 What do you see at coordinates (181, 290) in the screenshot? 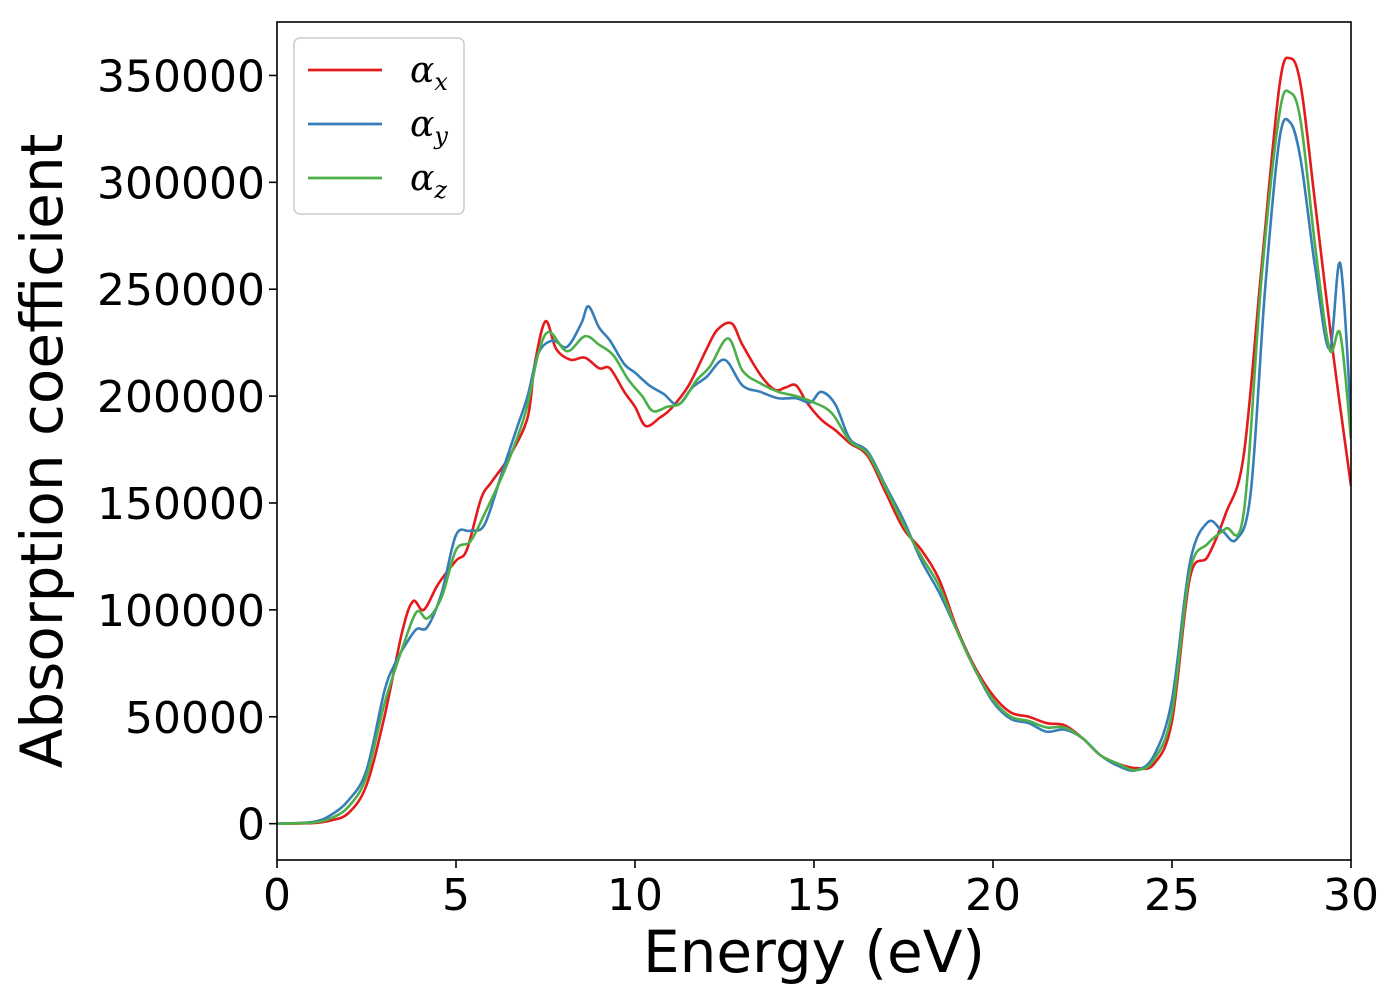
I see `y-tick-label: 250000` at bounding box center [181, 290].